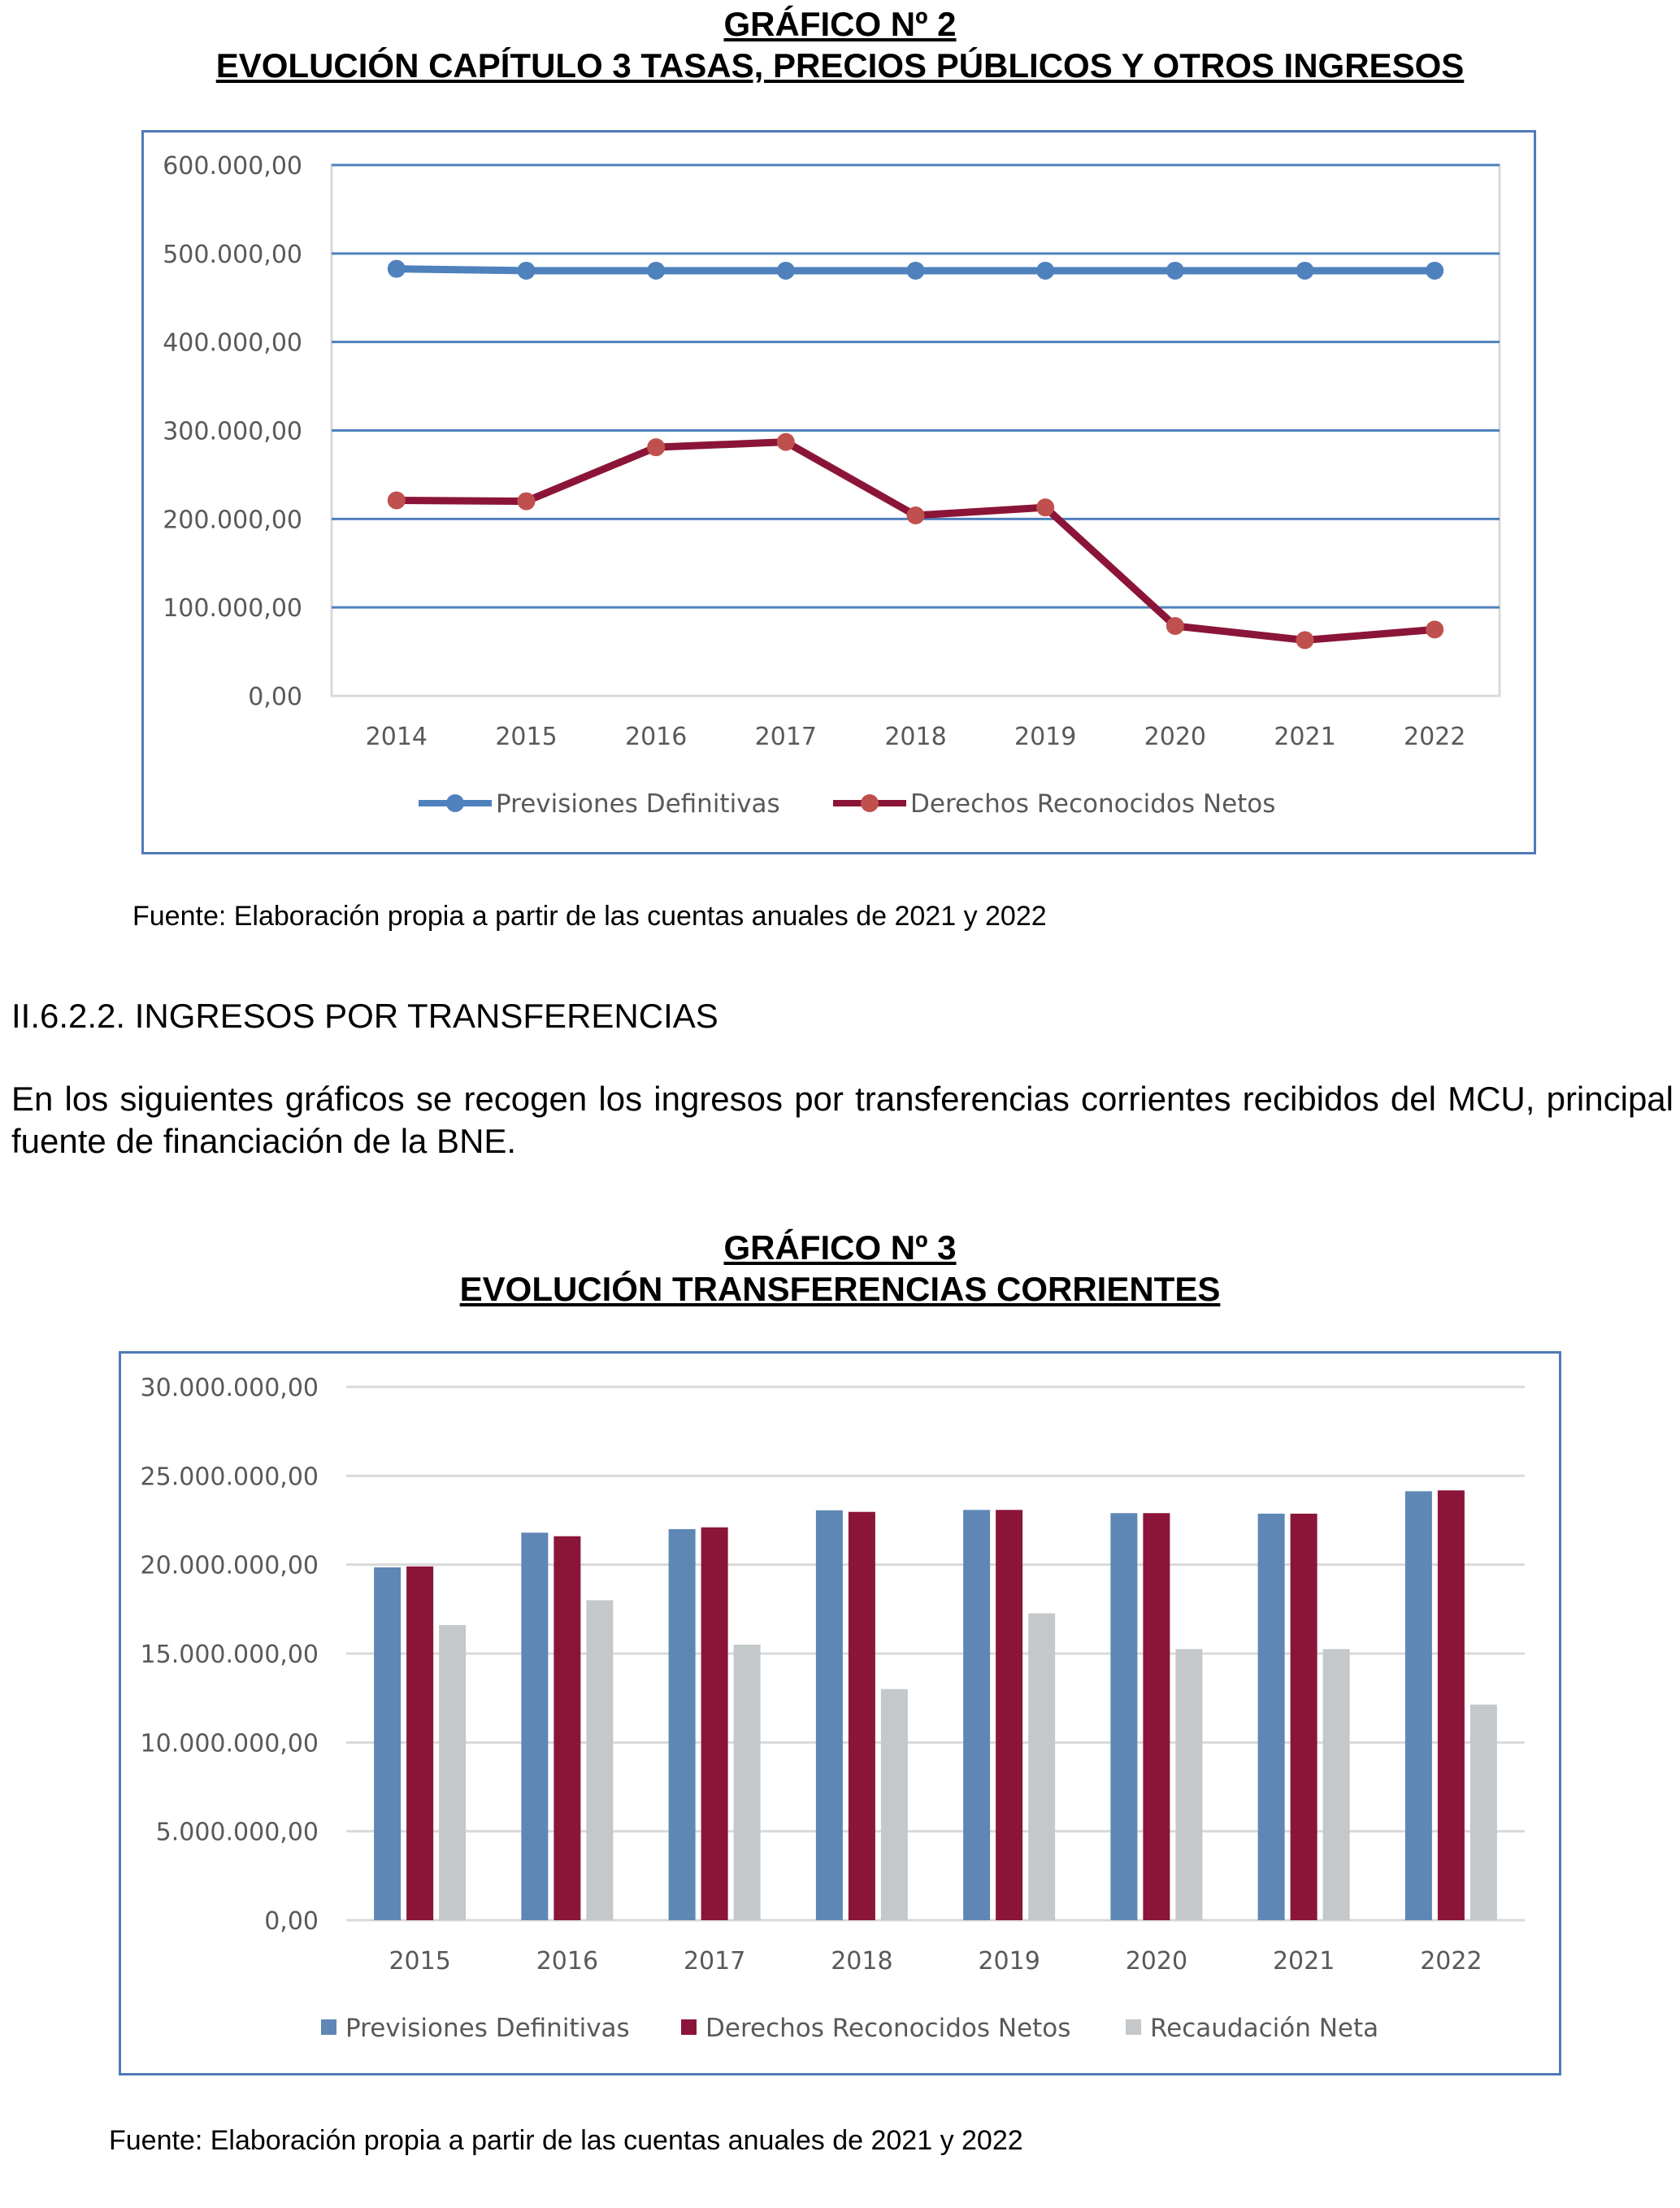 The width and height of the screenshot is (1680, 2208). What do you see at coordinates (840, 24) in the screenshot?
I see `chart1-title: GRÁFICO Nº 2` at bounding box center [840, 24].